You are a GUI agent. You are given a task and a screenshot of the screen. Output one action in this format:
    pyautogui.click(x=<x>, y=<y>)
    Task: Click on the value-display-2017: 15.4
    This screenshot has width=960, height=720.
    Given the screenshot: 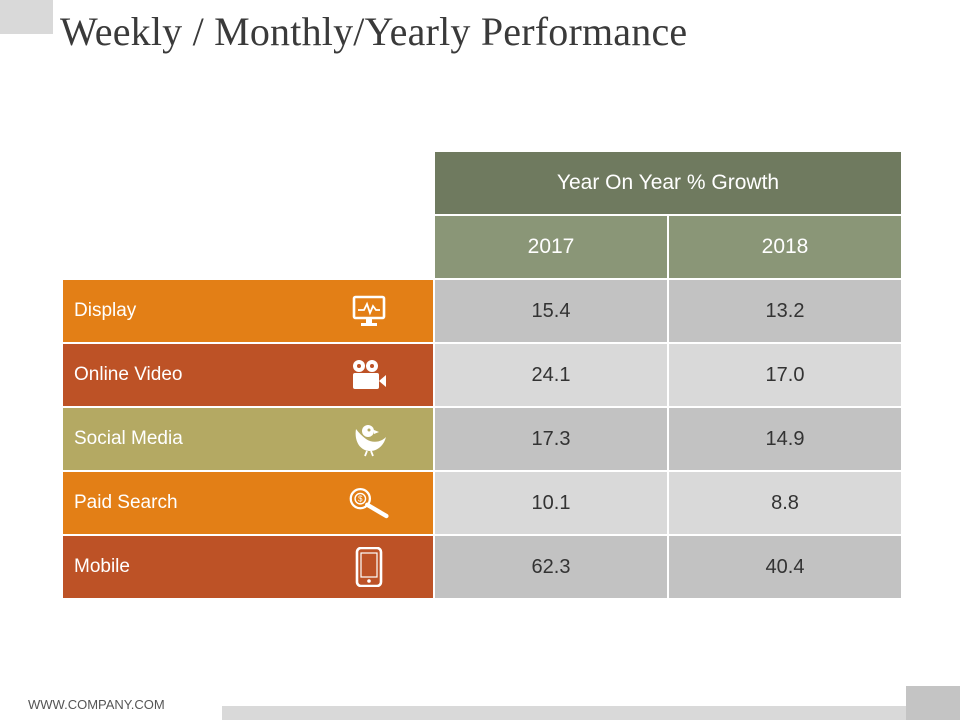 What is the action you would take?
    pyautogui.click(x=551, y=311)
    